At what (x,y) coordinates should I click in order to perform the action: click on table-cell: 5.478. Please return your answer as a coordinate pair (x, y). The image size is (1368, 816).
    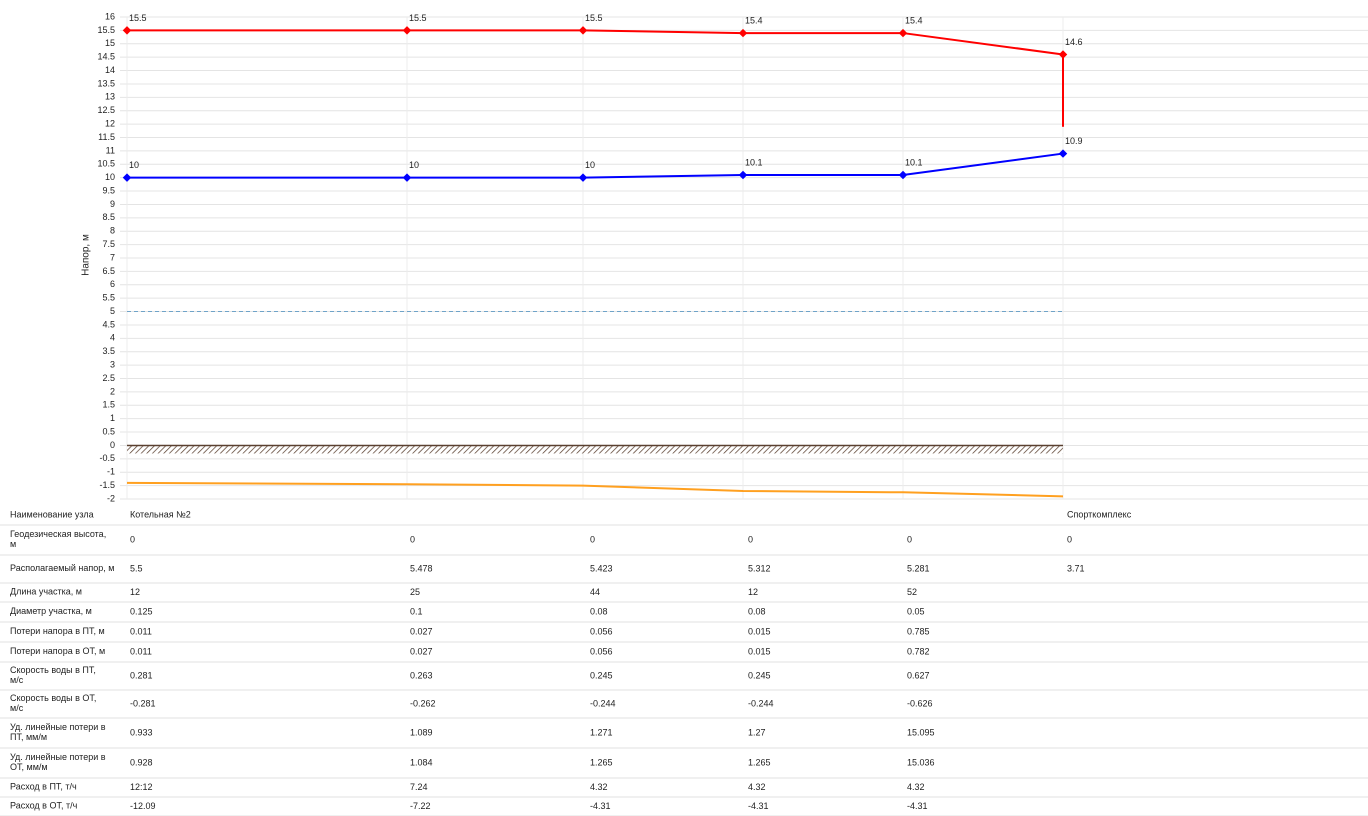
    Looking at the image, I should click on (421, 568).